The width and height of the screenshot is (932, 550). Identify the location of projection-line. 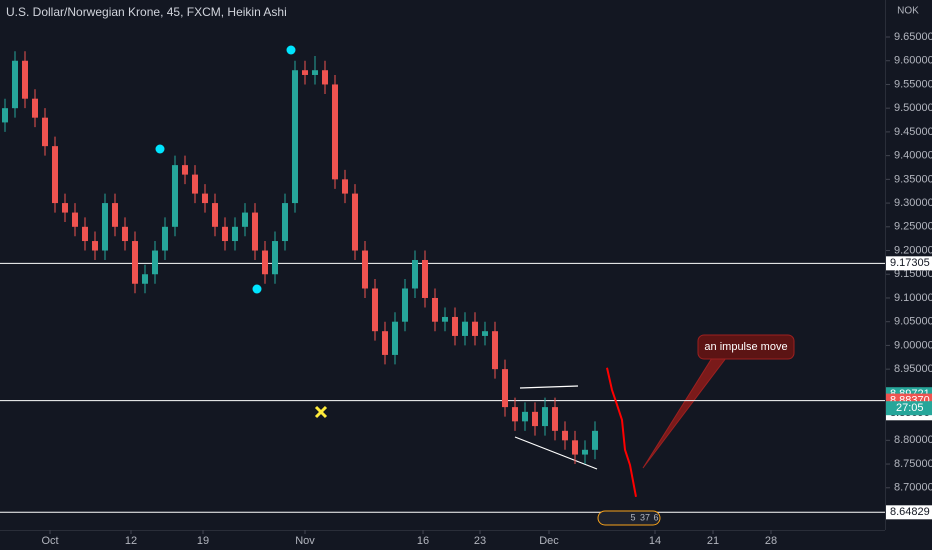
(621, 432).